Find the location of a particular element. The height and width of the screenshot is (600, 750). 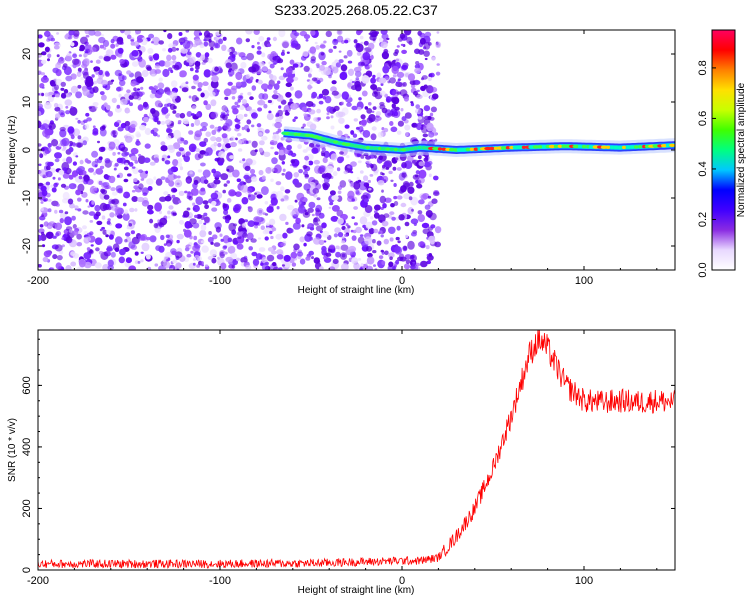

spectrogram-signal-track is located at coordinates (478, 142).